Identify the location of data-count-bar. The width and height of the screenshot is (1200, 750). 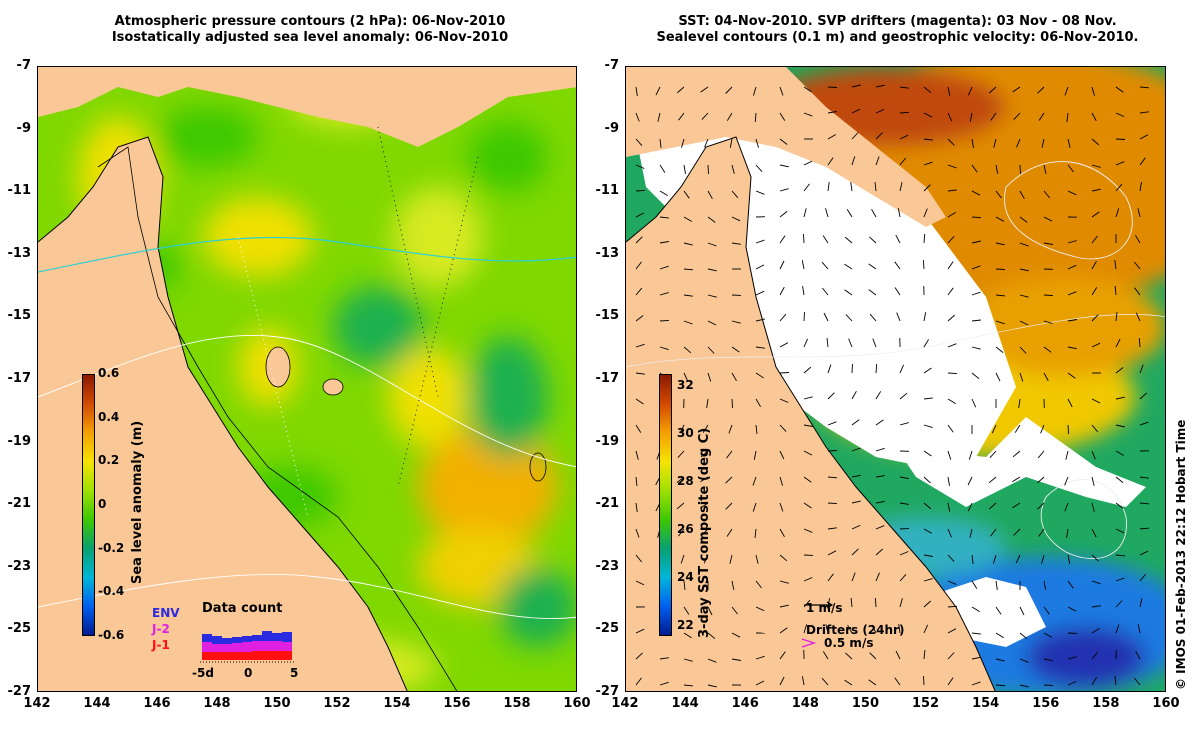
(267, 646).